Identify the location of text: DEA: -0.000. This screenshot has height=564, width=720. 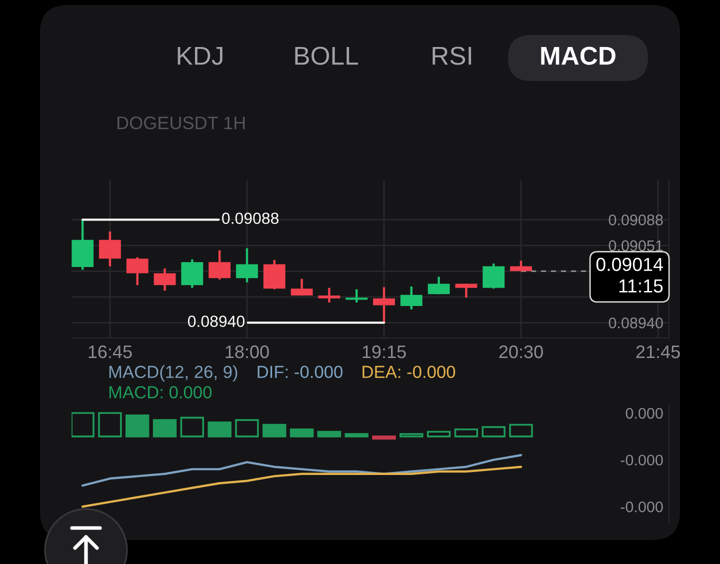
(409, 372).